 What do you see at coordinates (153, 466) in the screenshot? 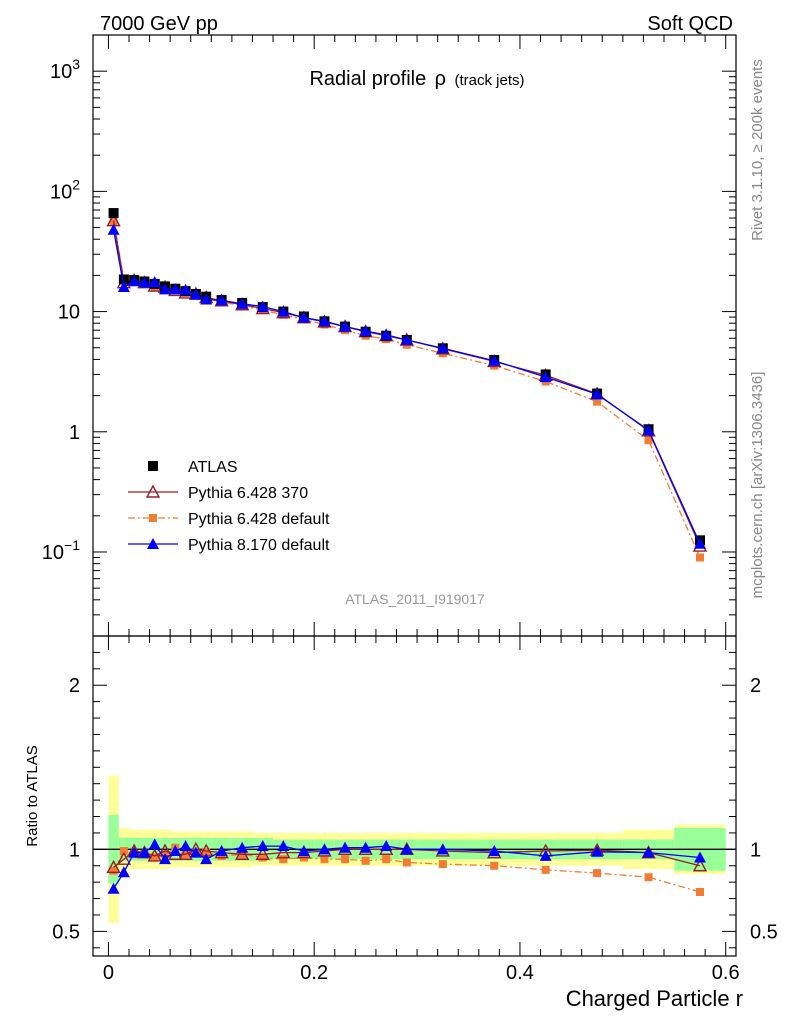
I see `legend-marker` at bounding box center [153, 466].